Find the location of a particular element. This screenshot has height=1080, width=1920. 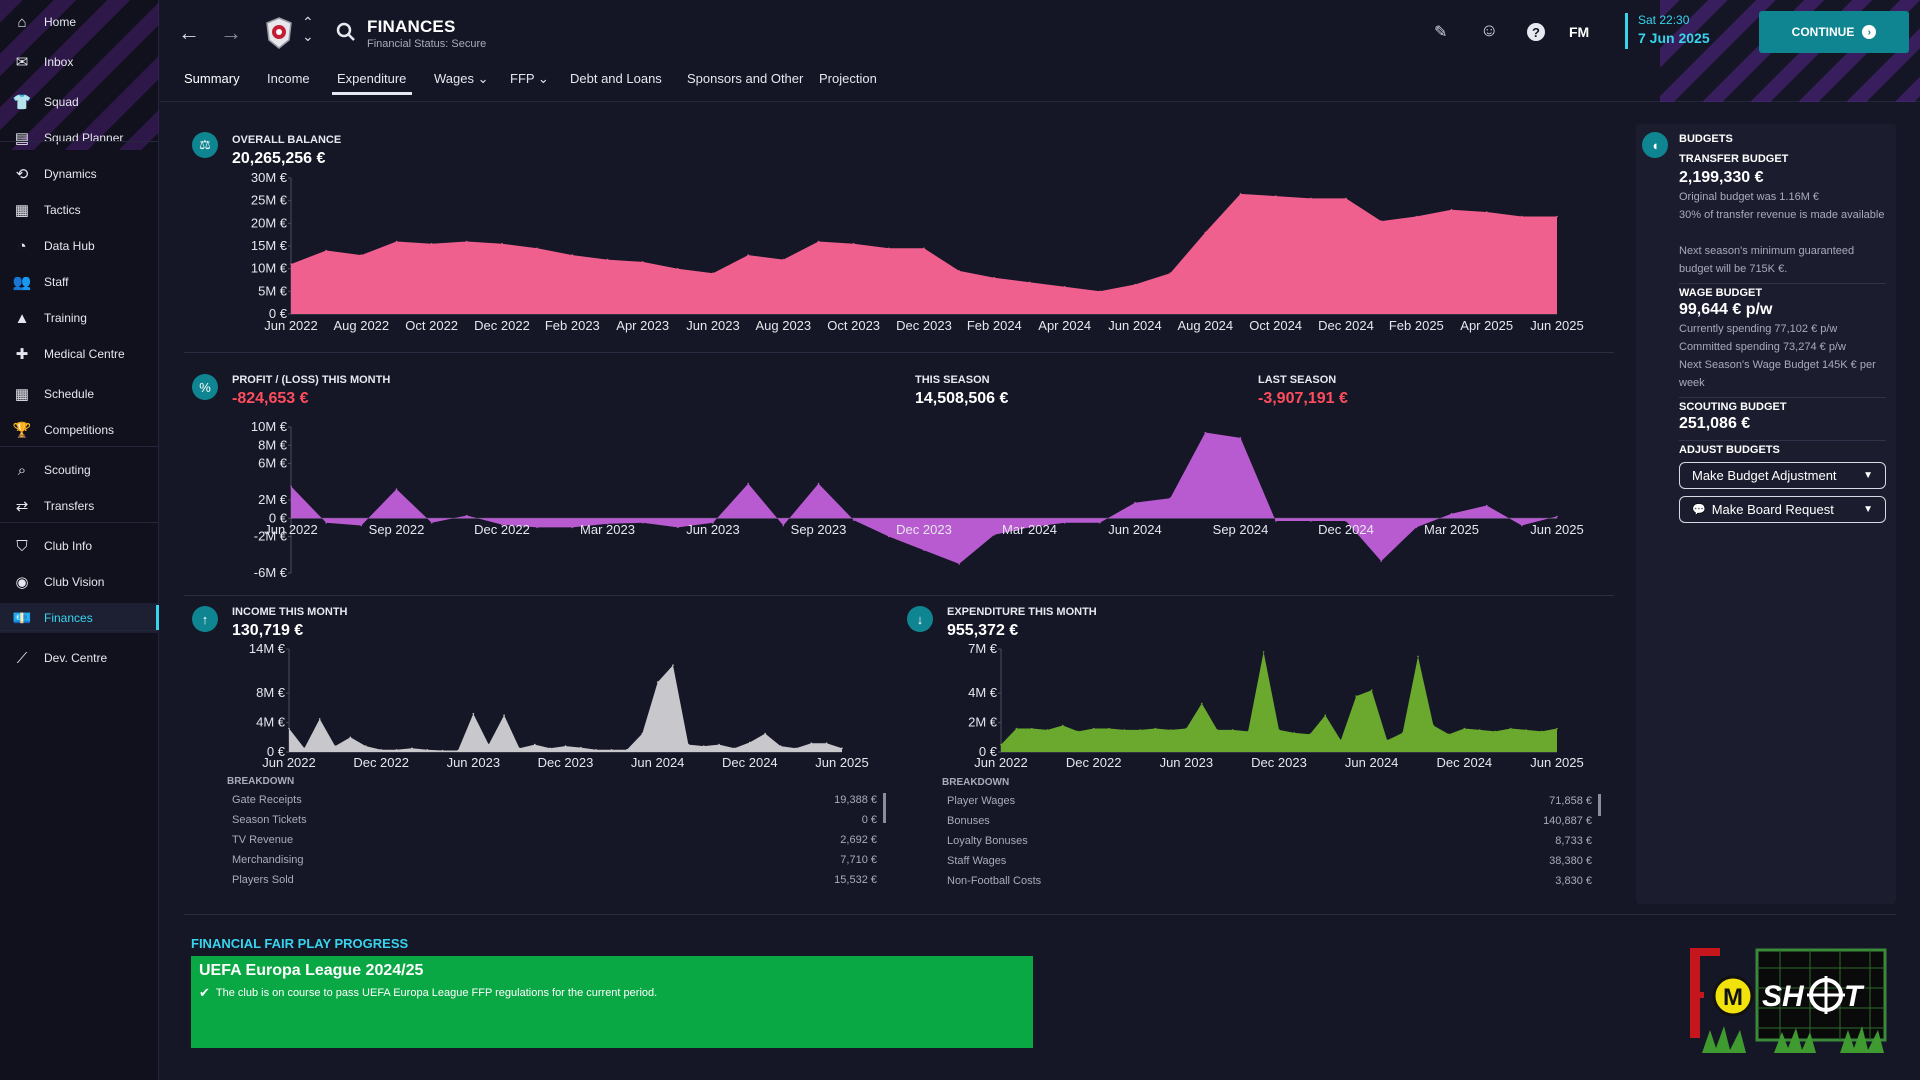

x-tick-label: Aug 2024 is located at coordinates (1205, 325).